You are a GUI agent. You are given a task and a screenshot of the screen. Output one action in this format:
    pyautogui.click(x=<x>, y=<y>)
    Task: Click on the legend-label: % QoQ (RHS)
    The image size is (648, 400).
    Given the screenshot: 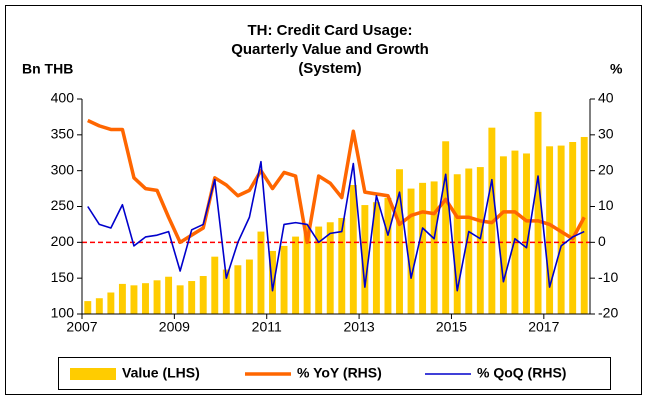 What is the action you would take?
    pyautogui.click(x=521, y=373)
    